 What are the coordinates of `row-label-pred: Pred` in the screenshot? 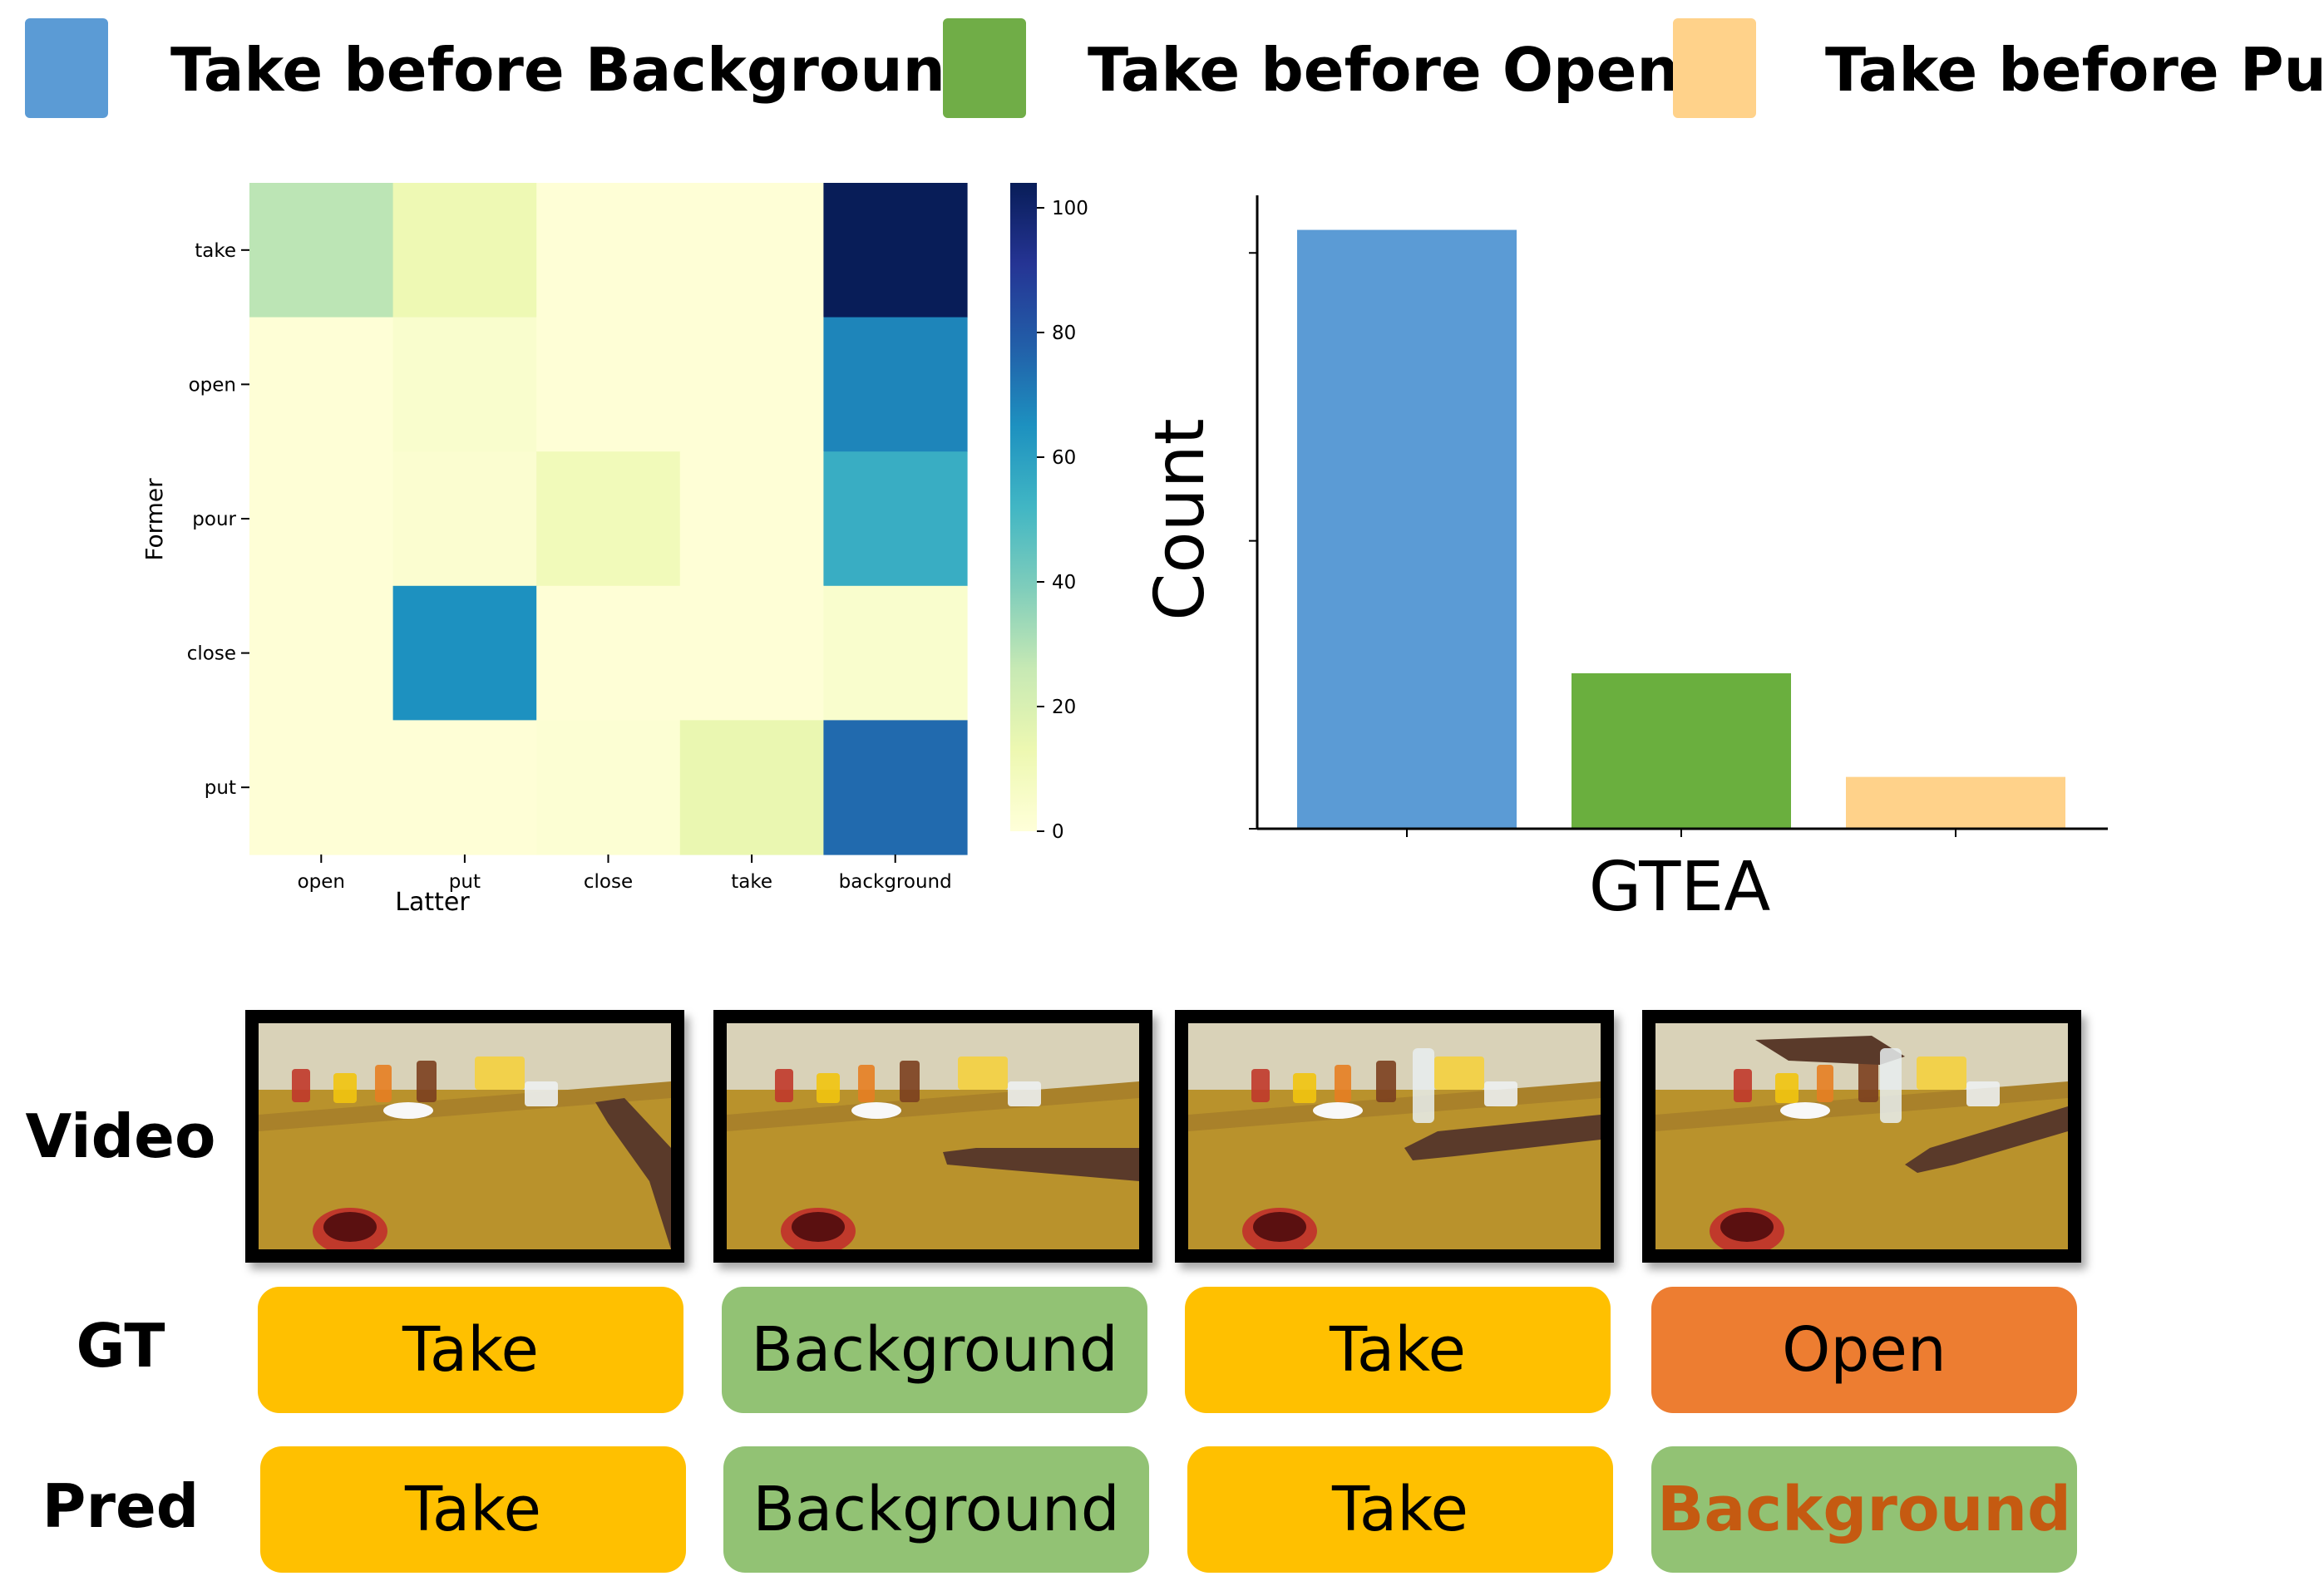 It's located at (121, 1506).